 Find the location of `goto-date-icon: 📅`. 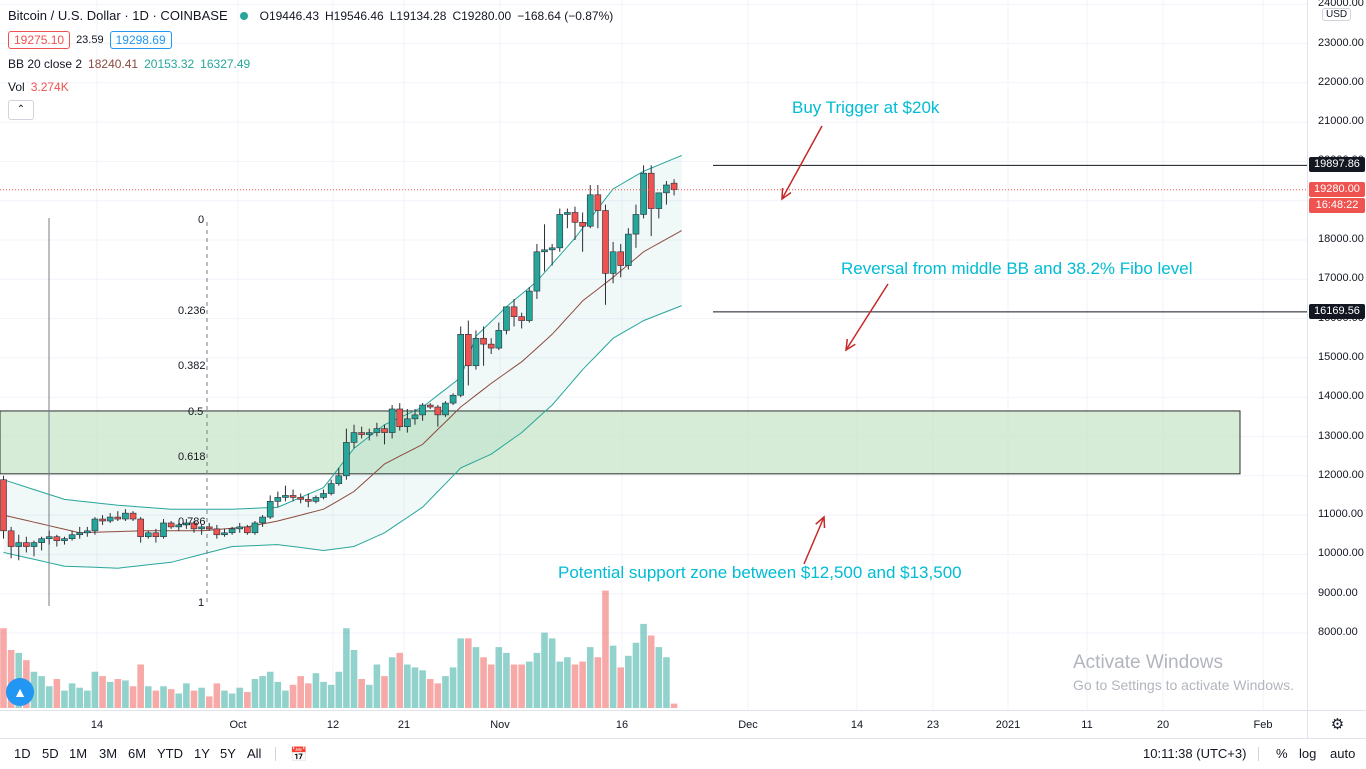

goto-date-icon: 📅 is located at coordinates (299, 754).